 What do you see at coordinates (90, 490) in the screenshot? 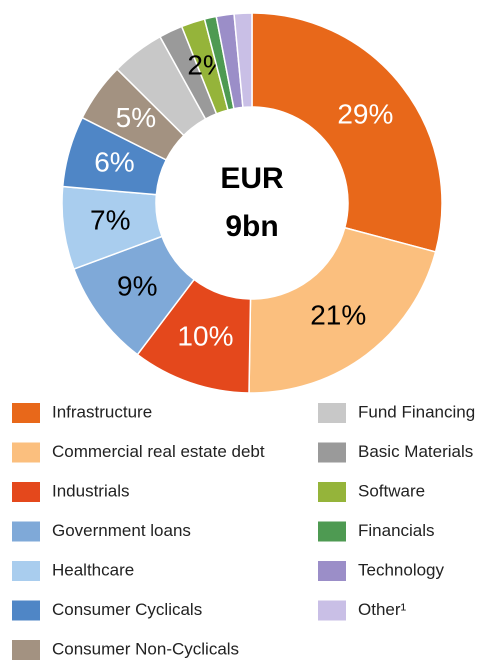
I see `legend-label: Industrials` at bounding box center [90, 490].